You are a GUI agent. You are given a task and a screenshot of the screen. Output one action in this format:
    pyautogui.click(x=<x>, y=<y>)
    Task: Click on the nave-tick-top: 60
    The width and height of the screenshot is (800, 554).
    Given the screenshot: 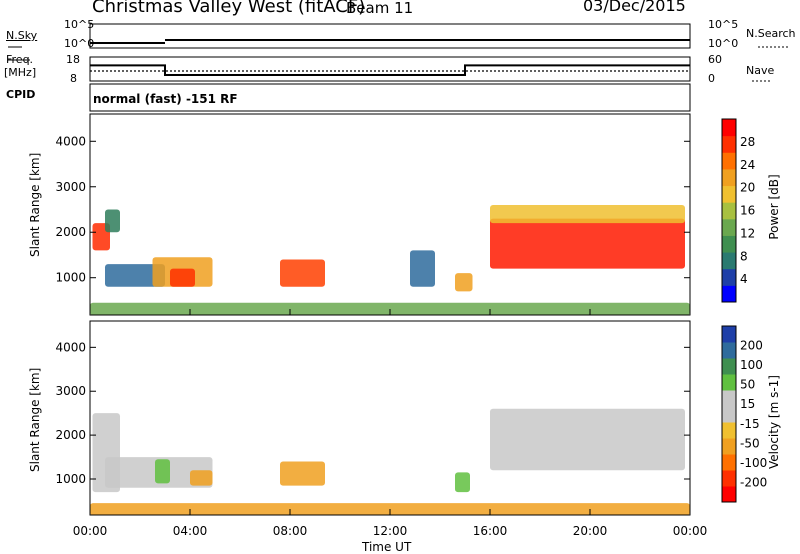 What is the action you would take?
    pyautogui.click(x=715, y=59)
    